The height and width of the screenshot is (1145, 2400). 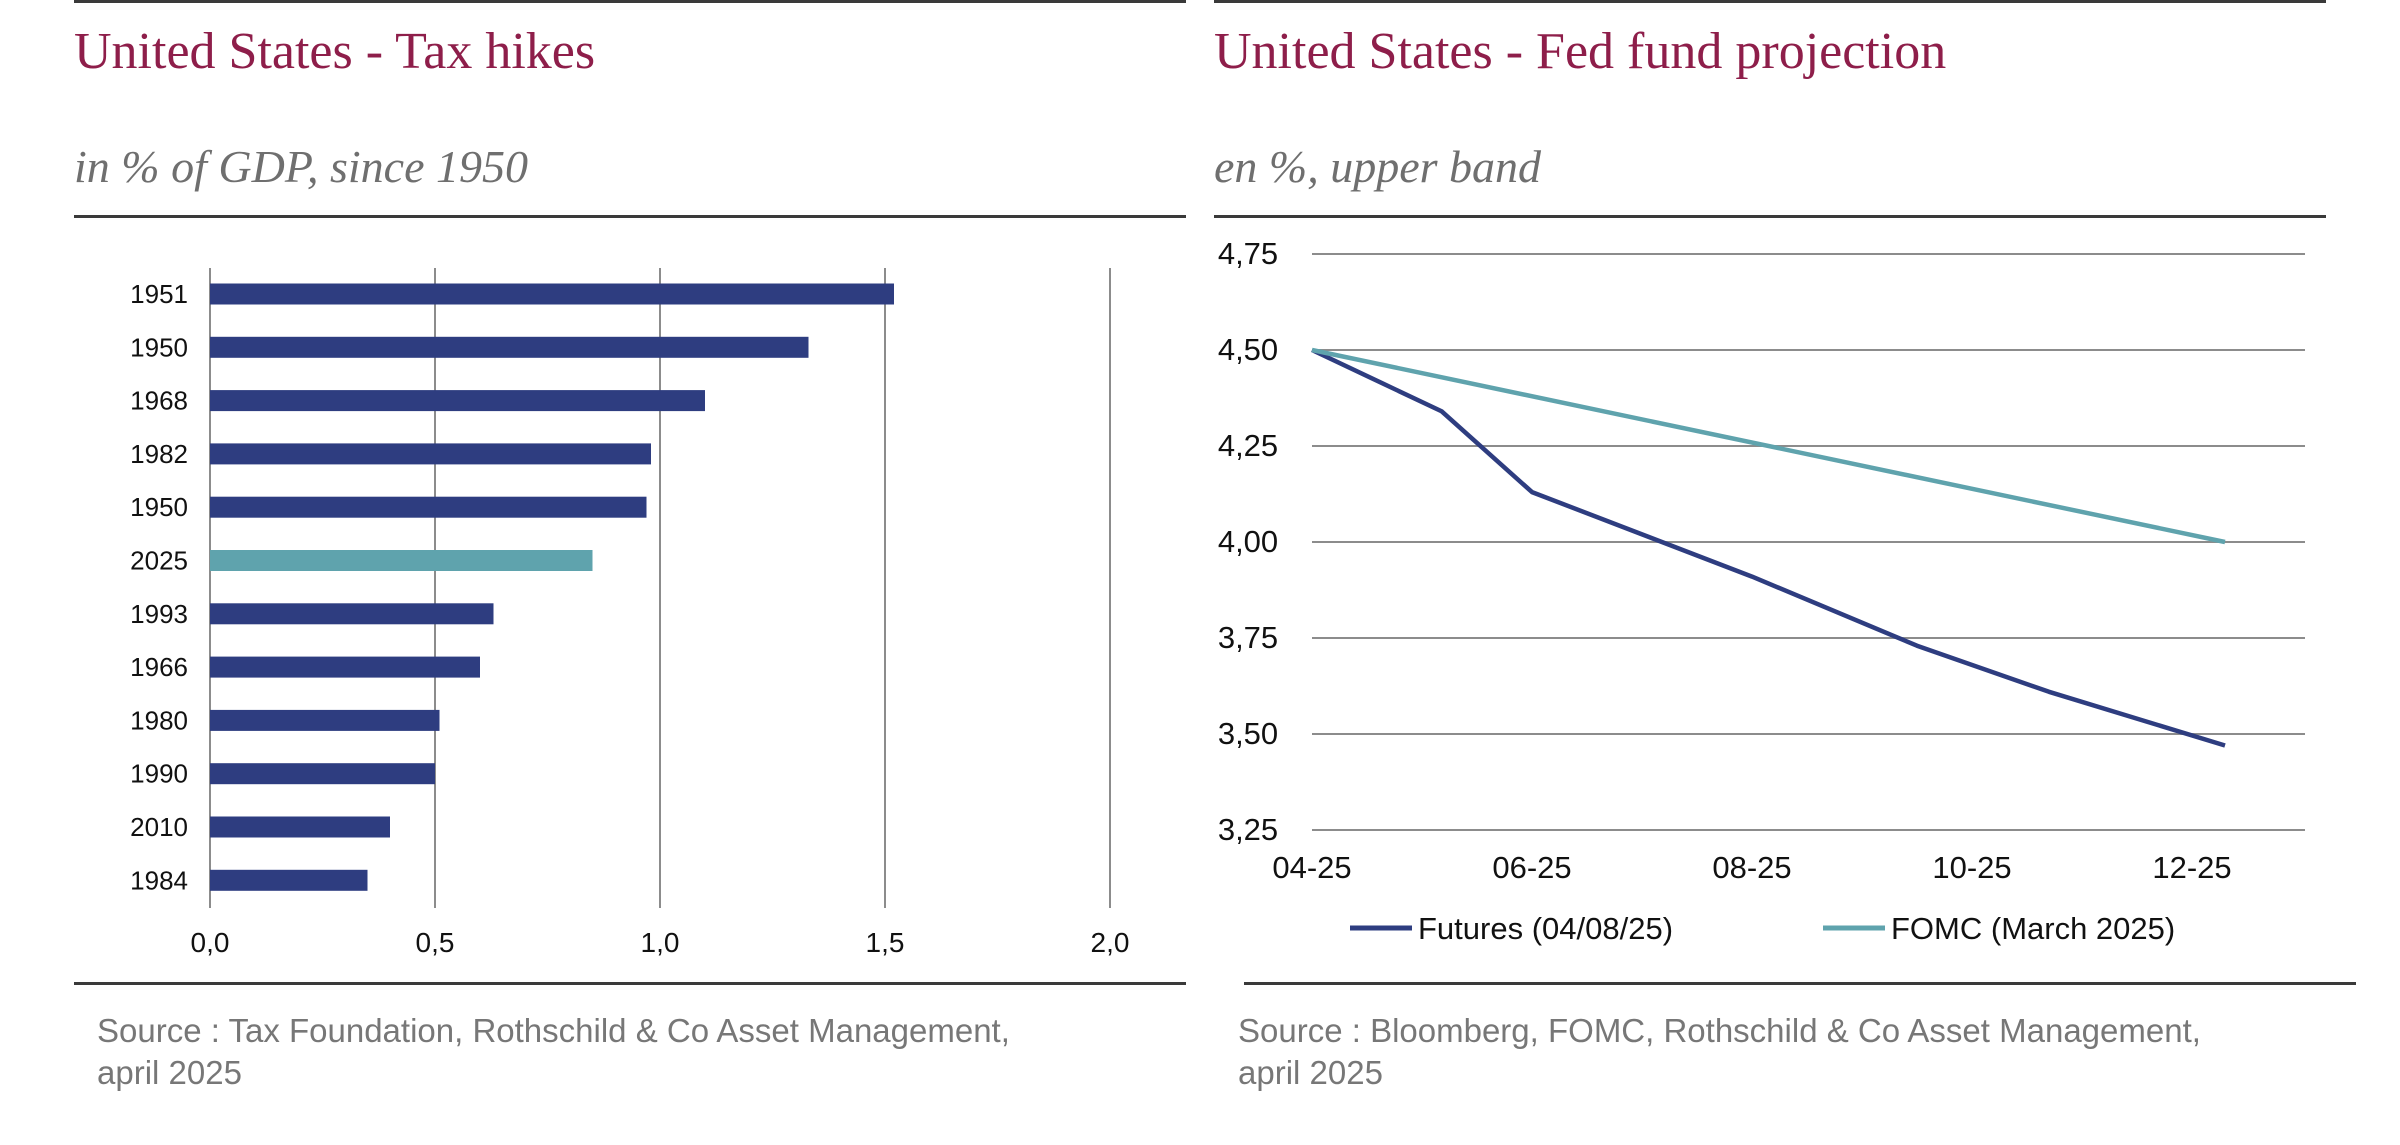 What do you see at coordinates (210, 942) in the screenshot?
I see `x-tick-label: 0,0` at bounding box center [210, 942].